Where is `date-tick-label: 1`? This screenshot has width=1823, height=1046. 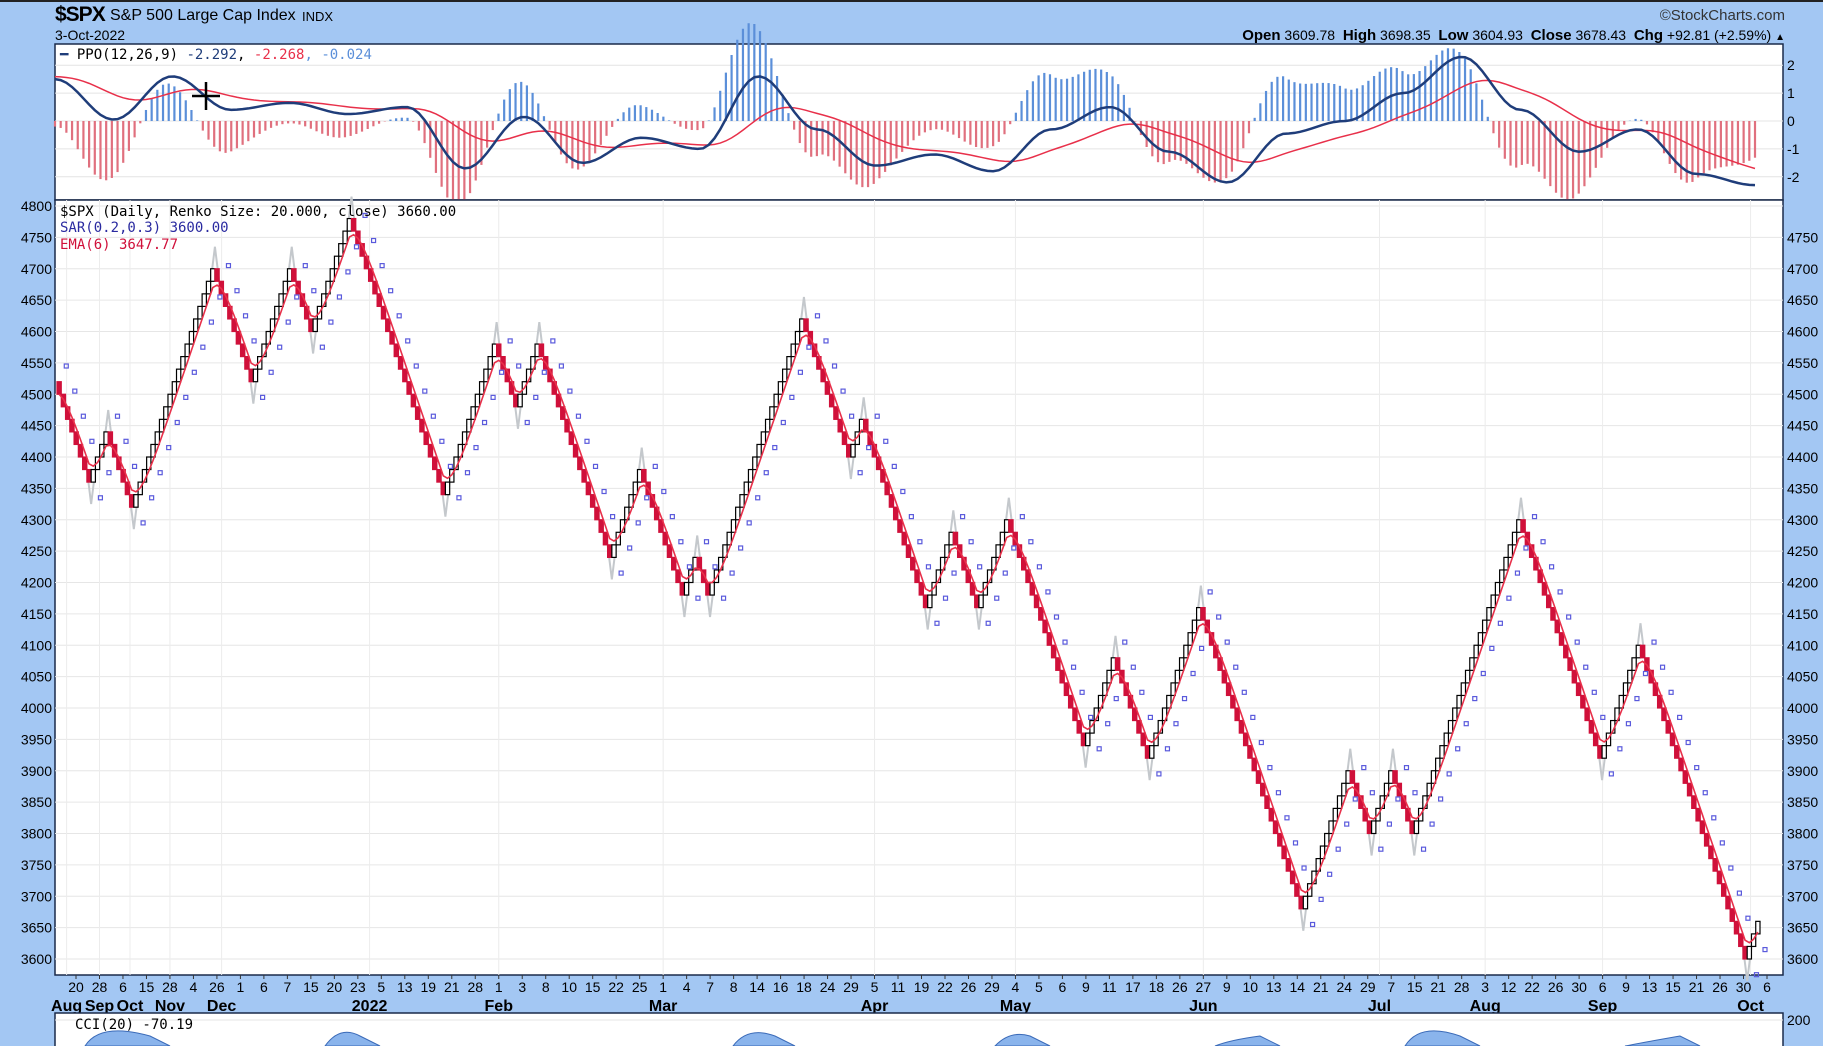
date-tick-label: 1 is located at coordinates (663, 987).